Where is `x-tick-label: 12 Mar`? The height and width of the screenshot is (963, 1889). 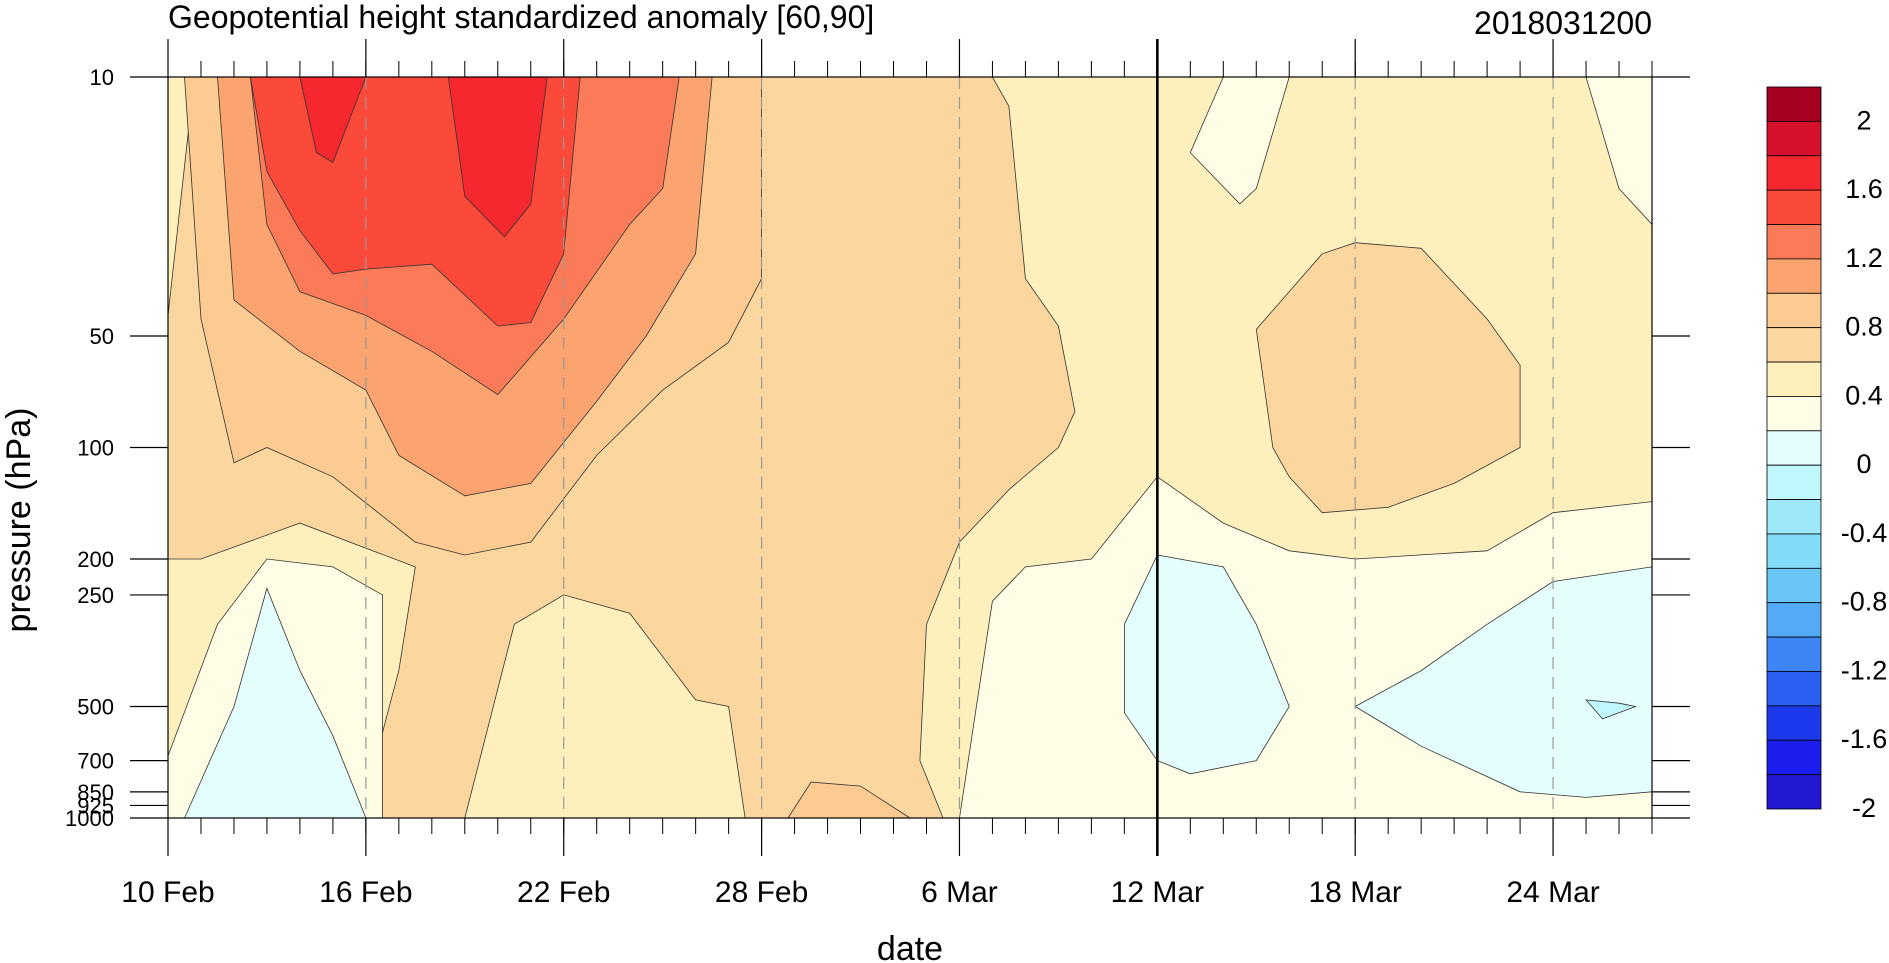
x-tick-label: 12 Mar is located at coordinates (1157, 892).